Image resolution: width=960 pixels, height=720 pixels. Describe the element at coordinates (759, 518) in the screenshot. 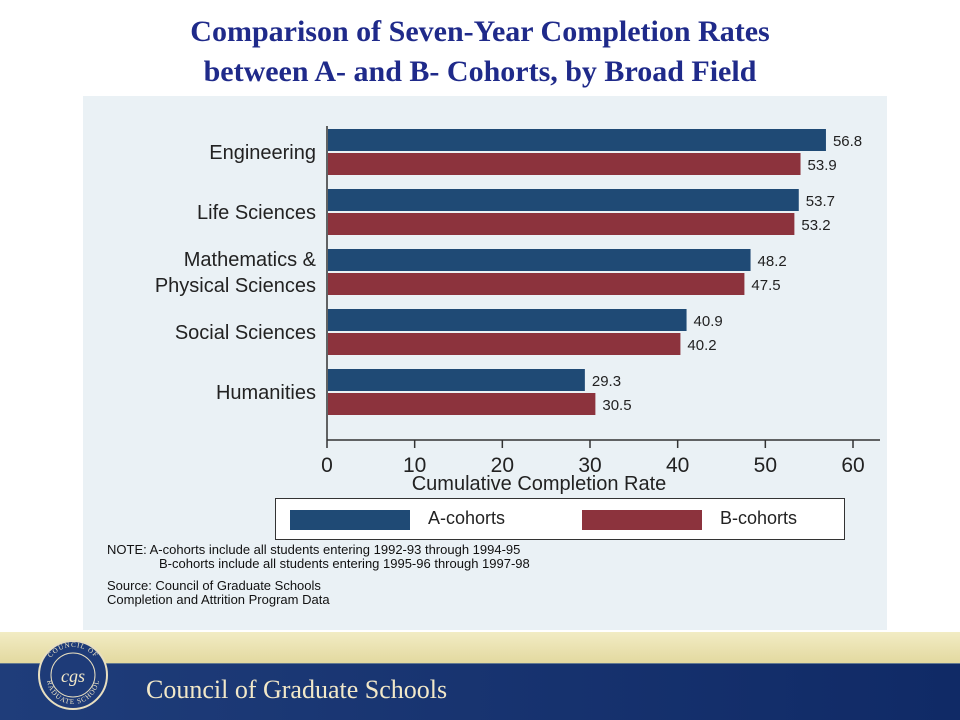

I see `legend-label-b: B-cohorts` at that location.